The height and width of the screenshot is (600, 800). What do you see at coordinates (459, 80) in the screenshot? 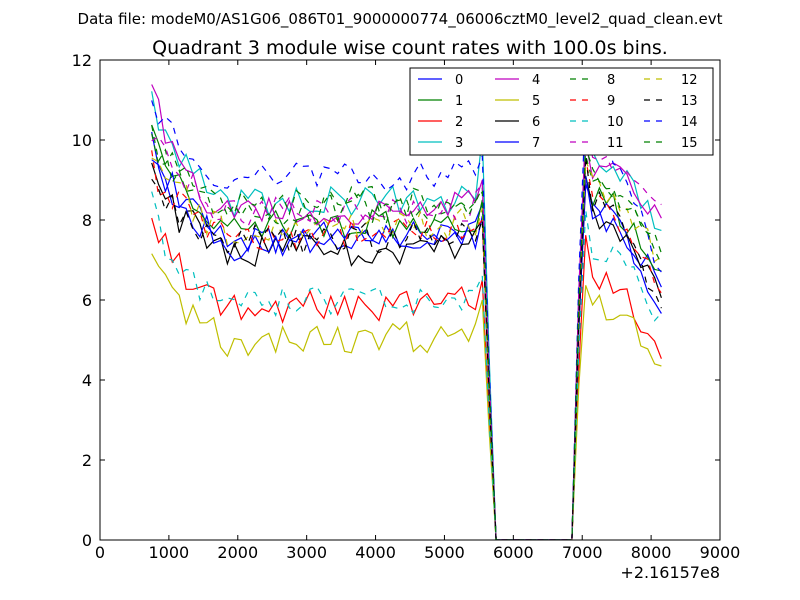
I see `legend-label-0: 0` at bounding box center [459, 80].